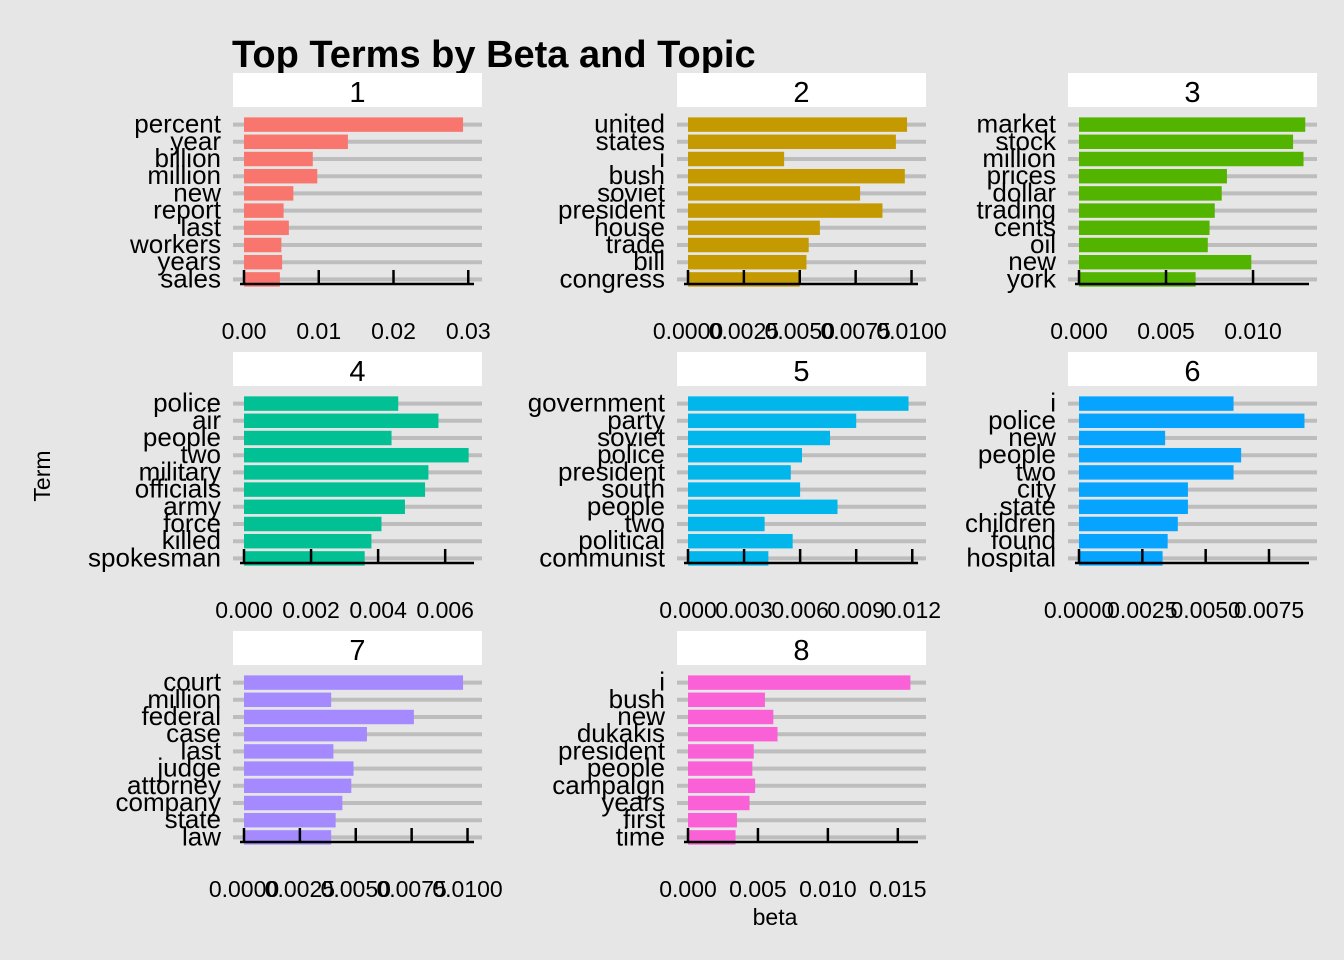  Describe the element at coordinates (354, 124) in the screenshot. I see `bar-percent` at that location.